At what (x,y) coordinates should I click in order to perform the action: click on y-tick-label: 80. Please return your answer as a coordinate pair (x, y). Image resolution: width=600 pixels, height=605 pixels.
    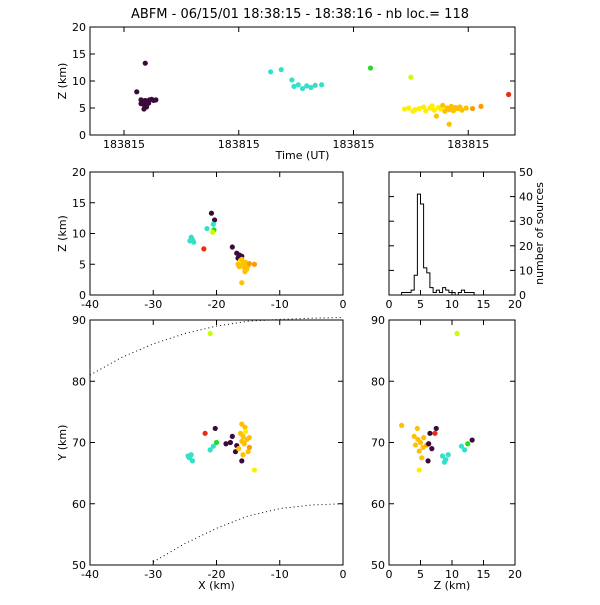
    Looking at the image, I should click on (79, 381).